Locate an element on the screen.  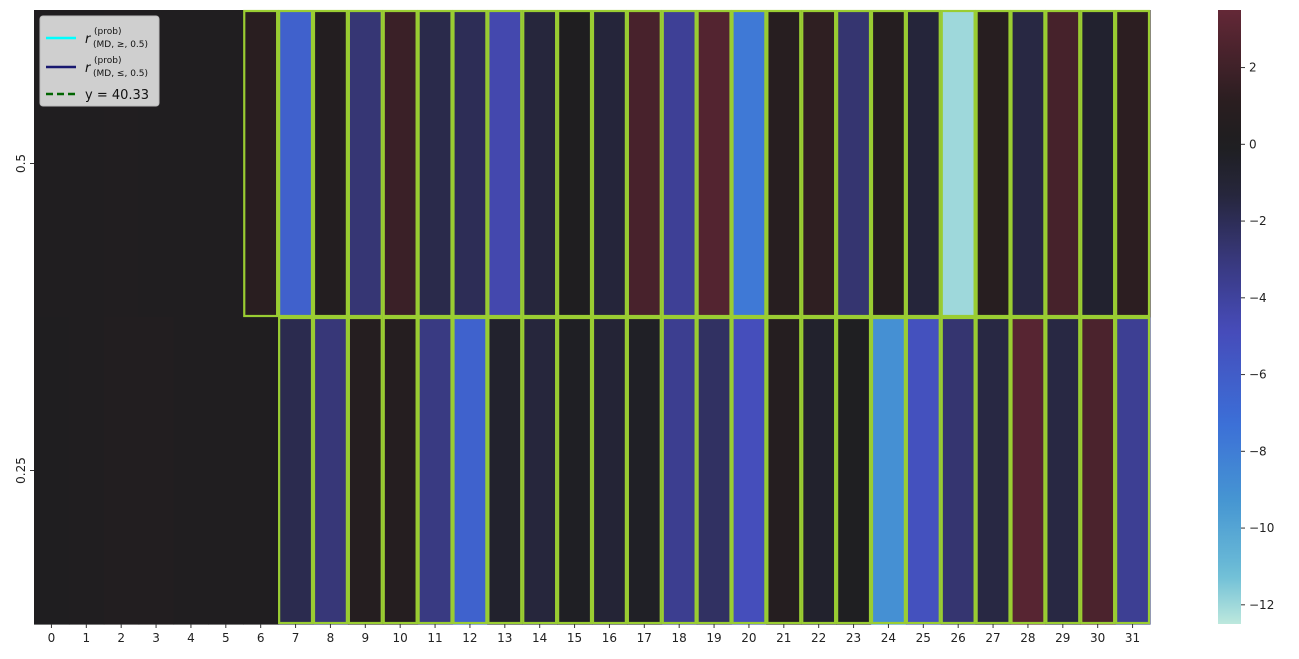
y-tick-label: 0.25 is located at coordinates (21, 470).